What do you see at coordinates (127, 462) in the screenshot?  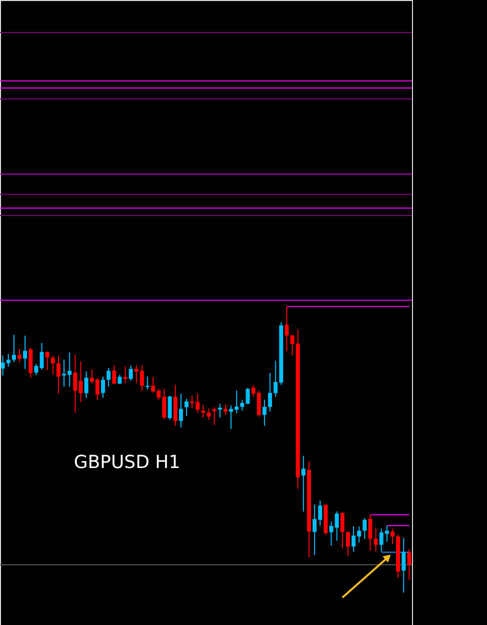 I see `text: GBPUSD H1` at bounding box center [127, 462].